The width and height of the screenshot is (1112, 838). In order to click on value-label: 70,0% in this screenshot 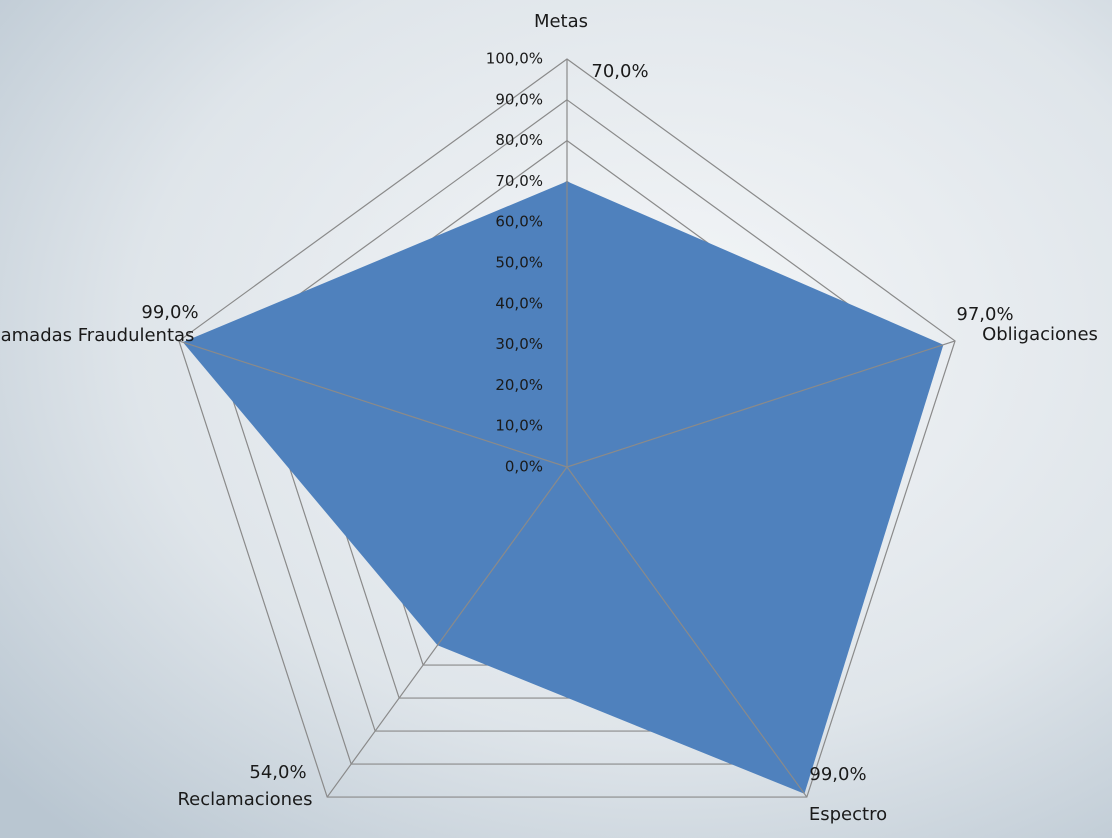, I will do `click(619, 71)`.